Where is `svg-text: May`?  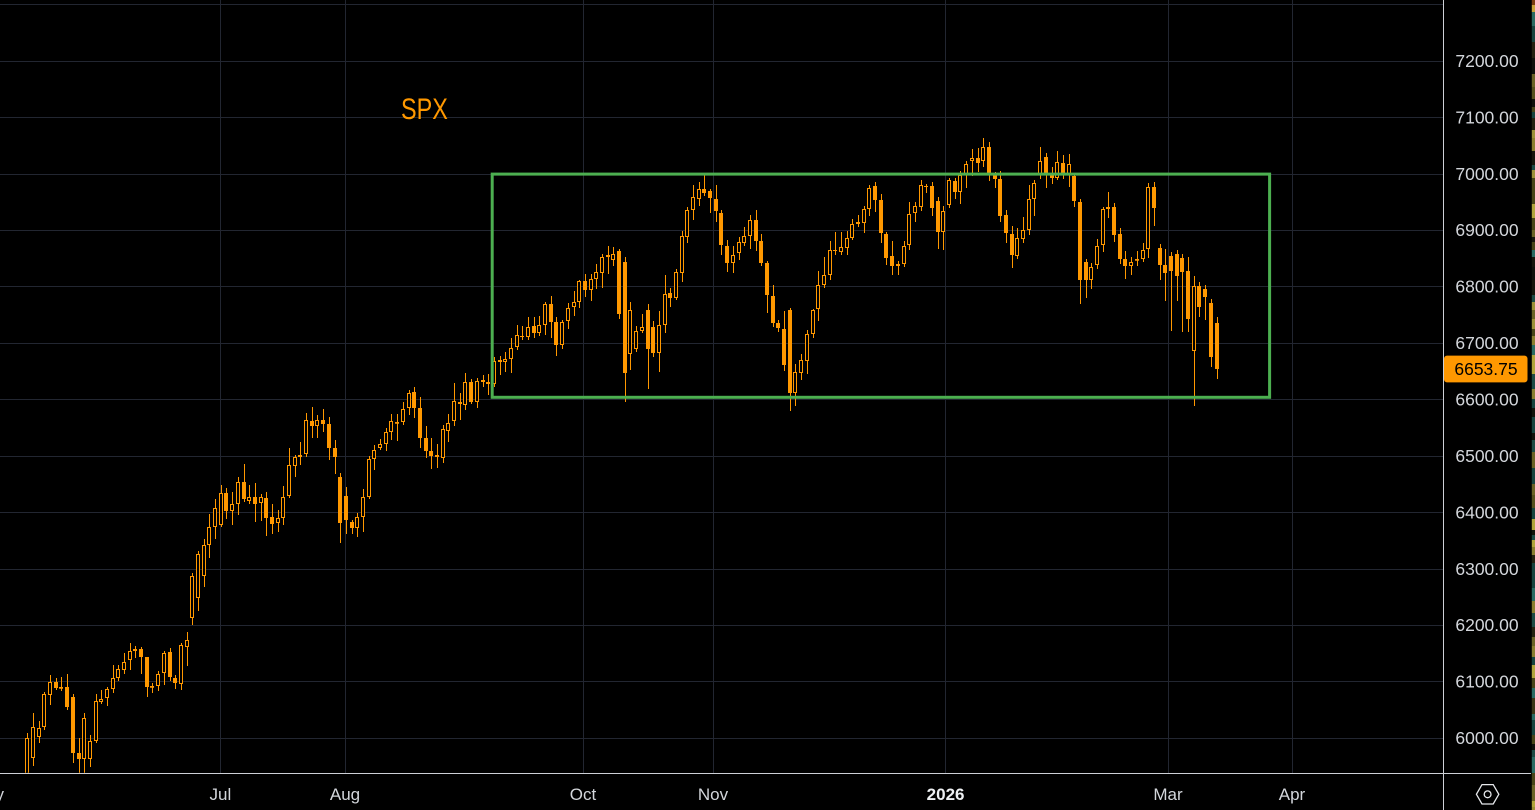 svg-text: May is located at coordinates (2, 794).